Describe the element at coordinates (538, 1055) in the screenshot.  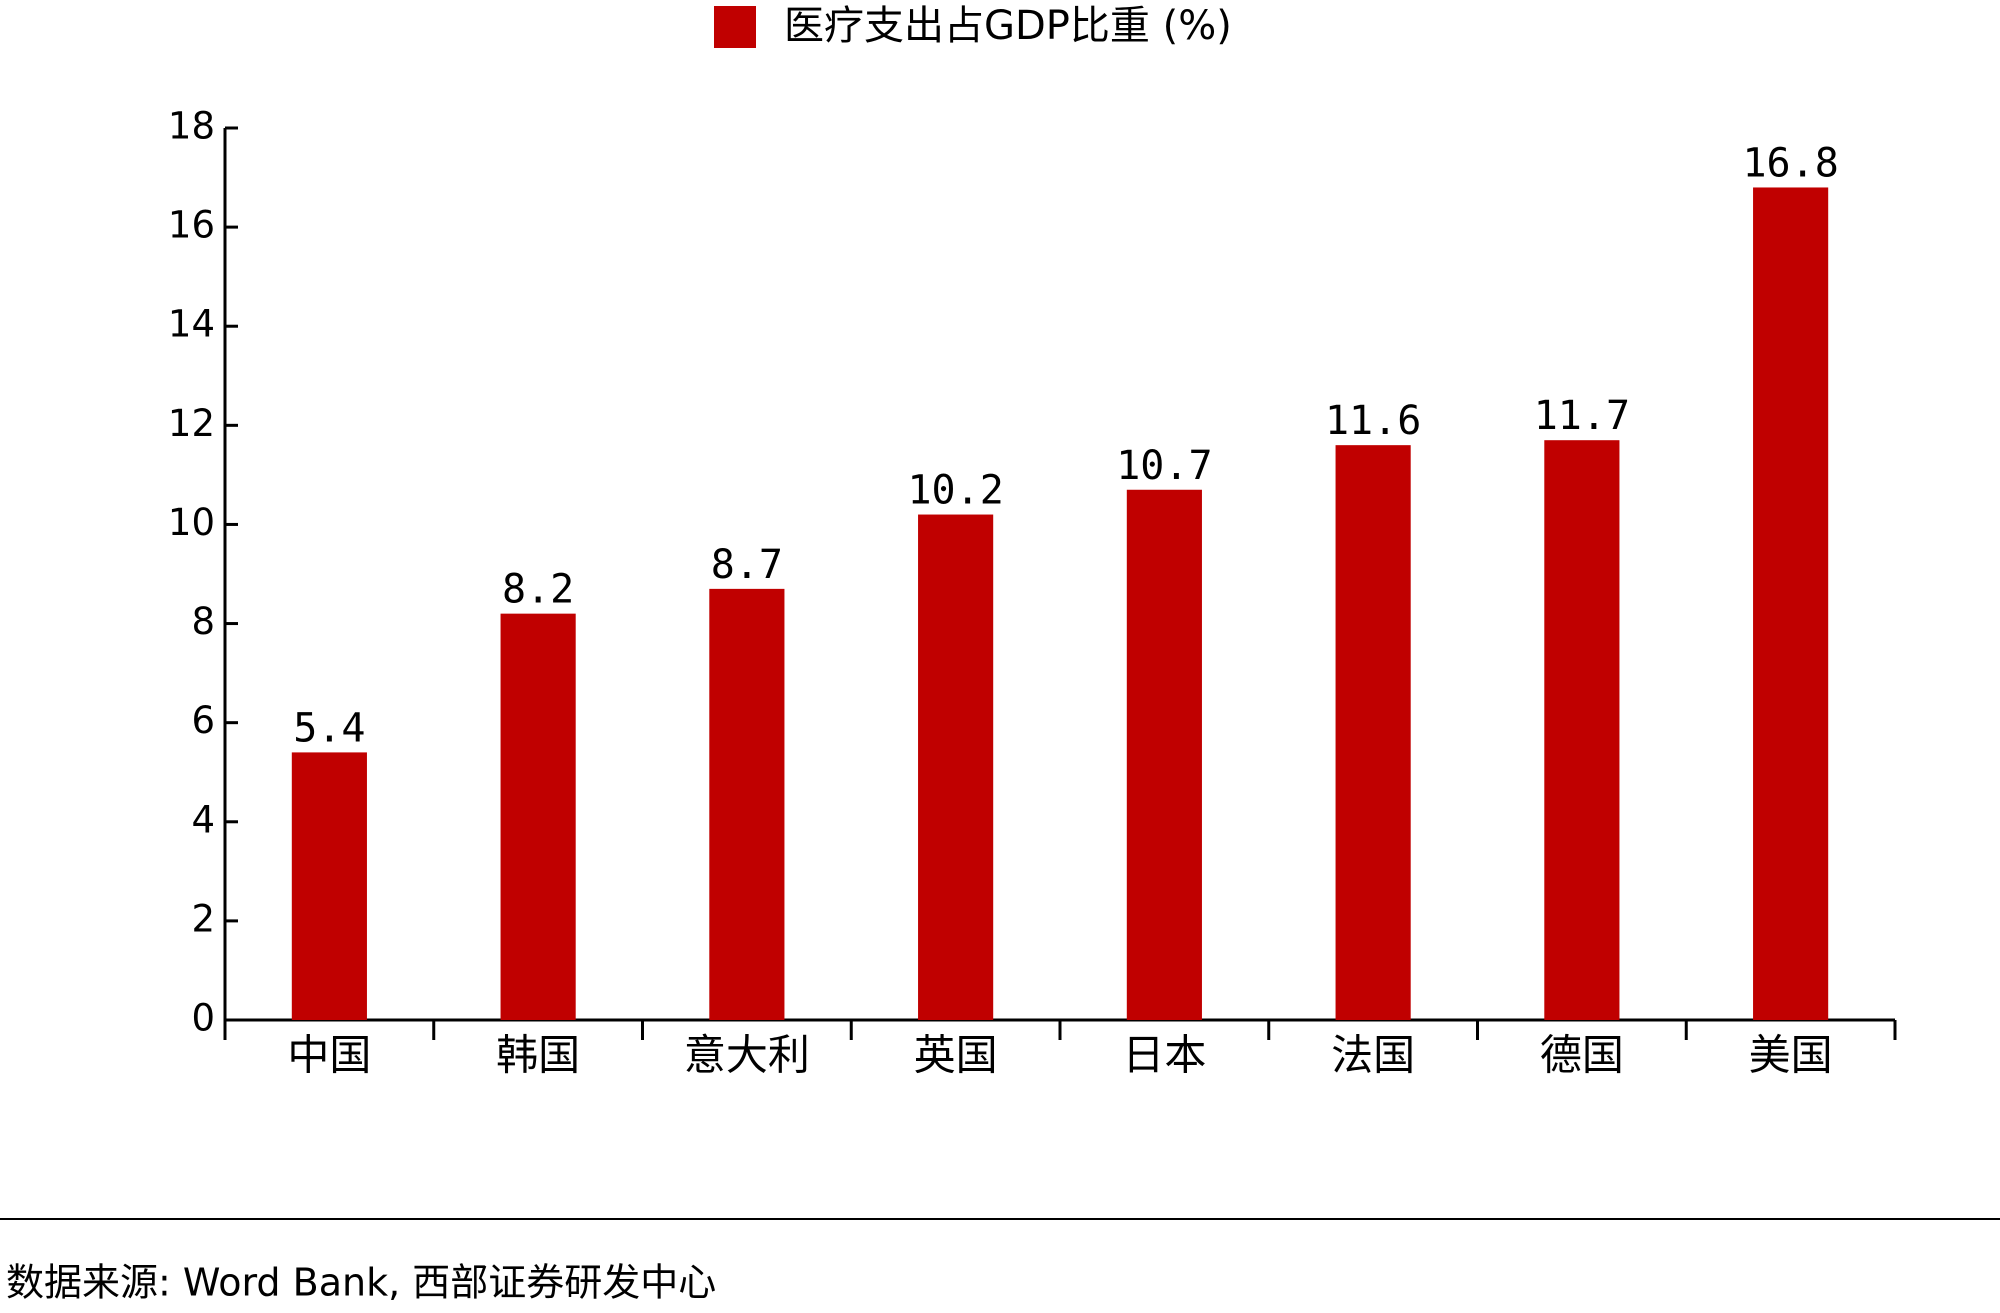
I see `x-tick-label: 韩国` at that location.